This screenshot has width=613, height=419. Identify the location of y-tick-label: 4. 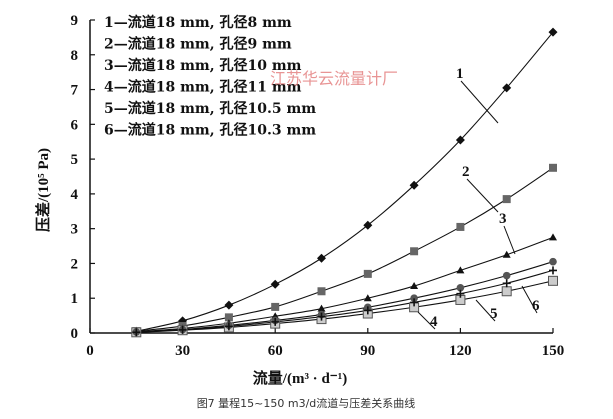
(75, 195).